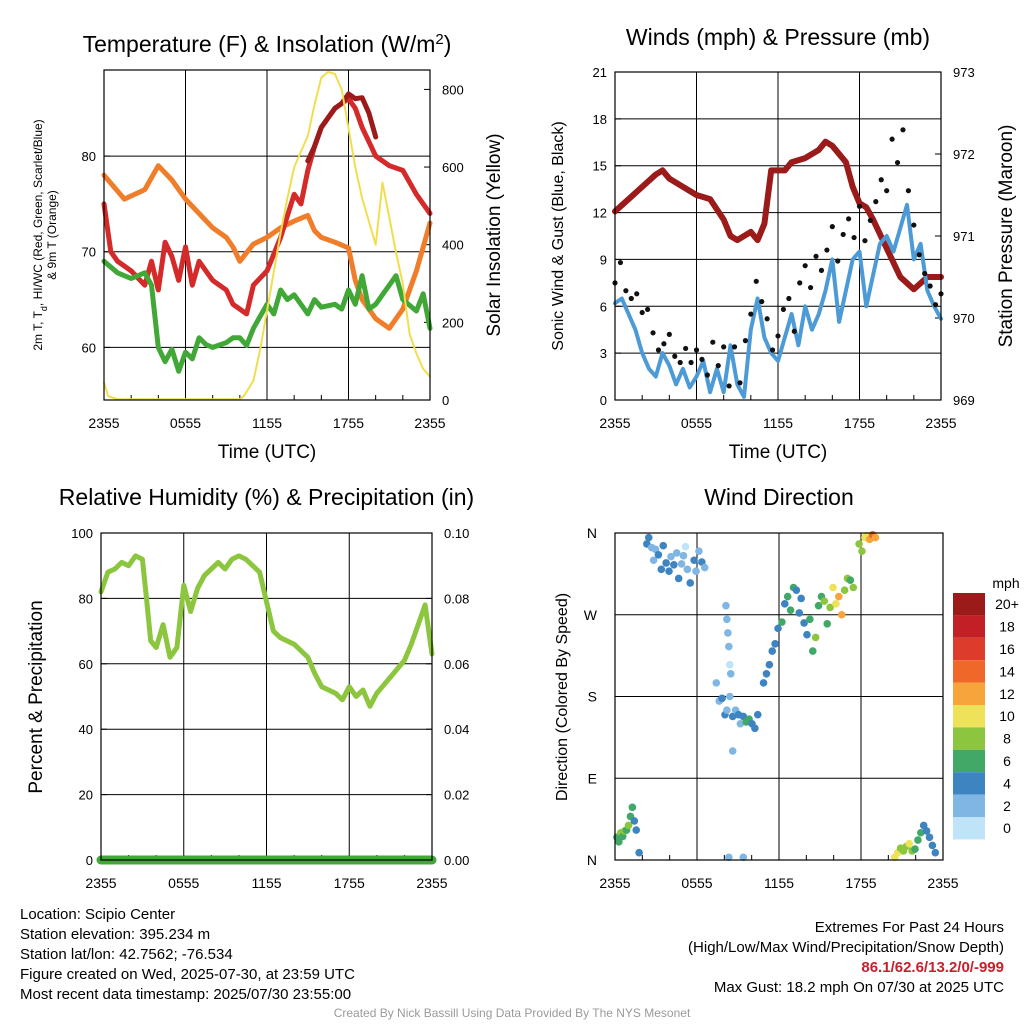 This screenshot has width=1024, height=1024. Describe the element at coordinates (494, 234) in the screenshot. I see `y2-axis-label: Solar Insolation (Yellow)` at that location.